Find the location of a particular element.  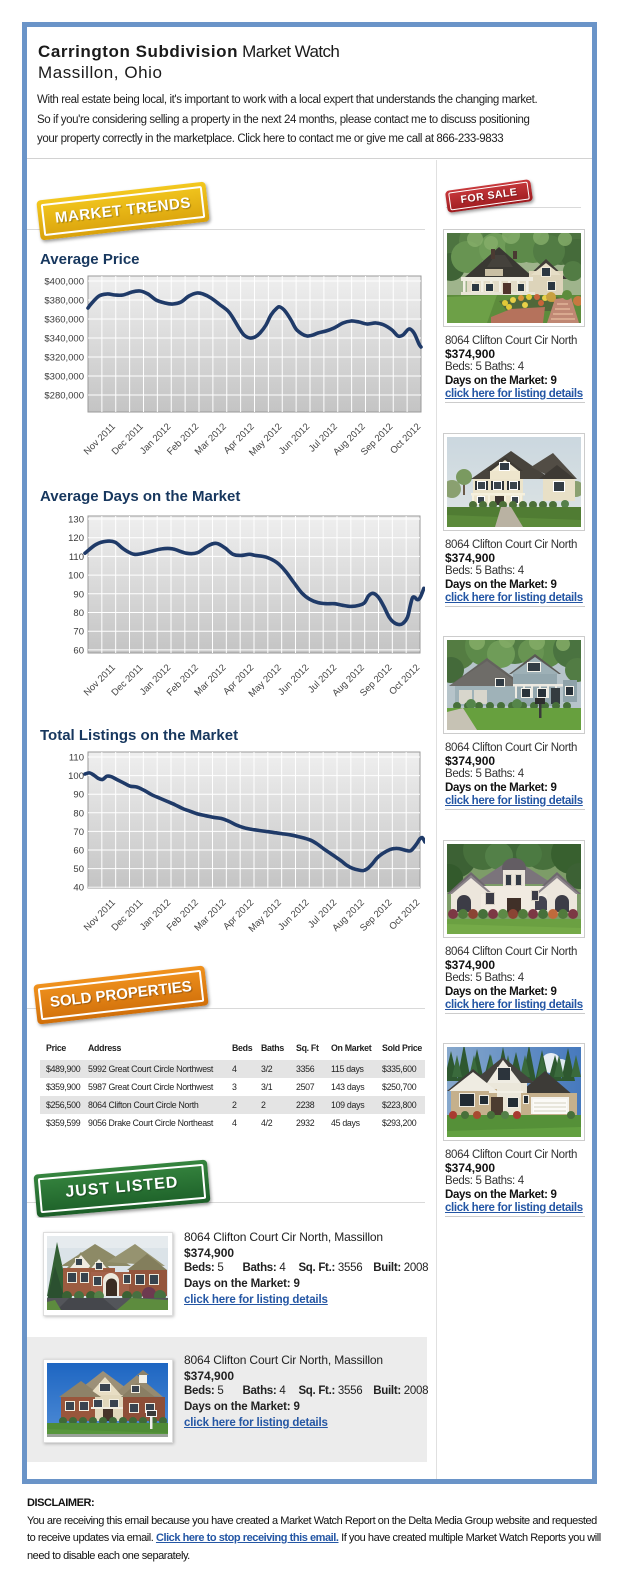

svg-text: $280,000 is located at coordinates (64, 396).